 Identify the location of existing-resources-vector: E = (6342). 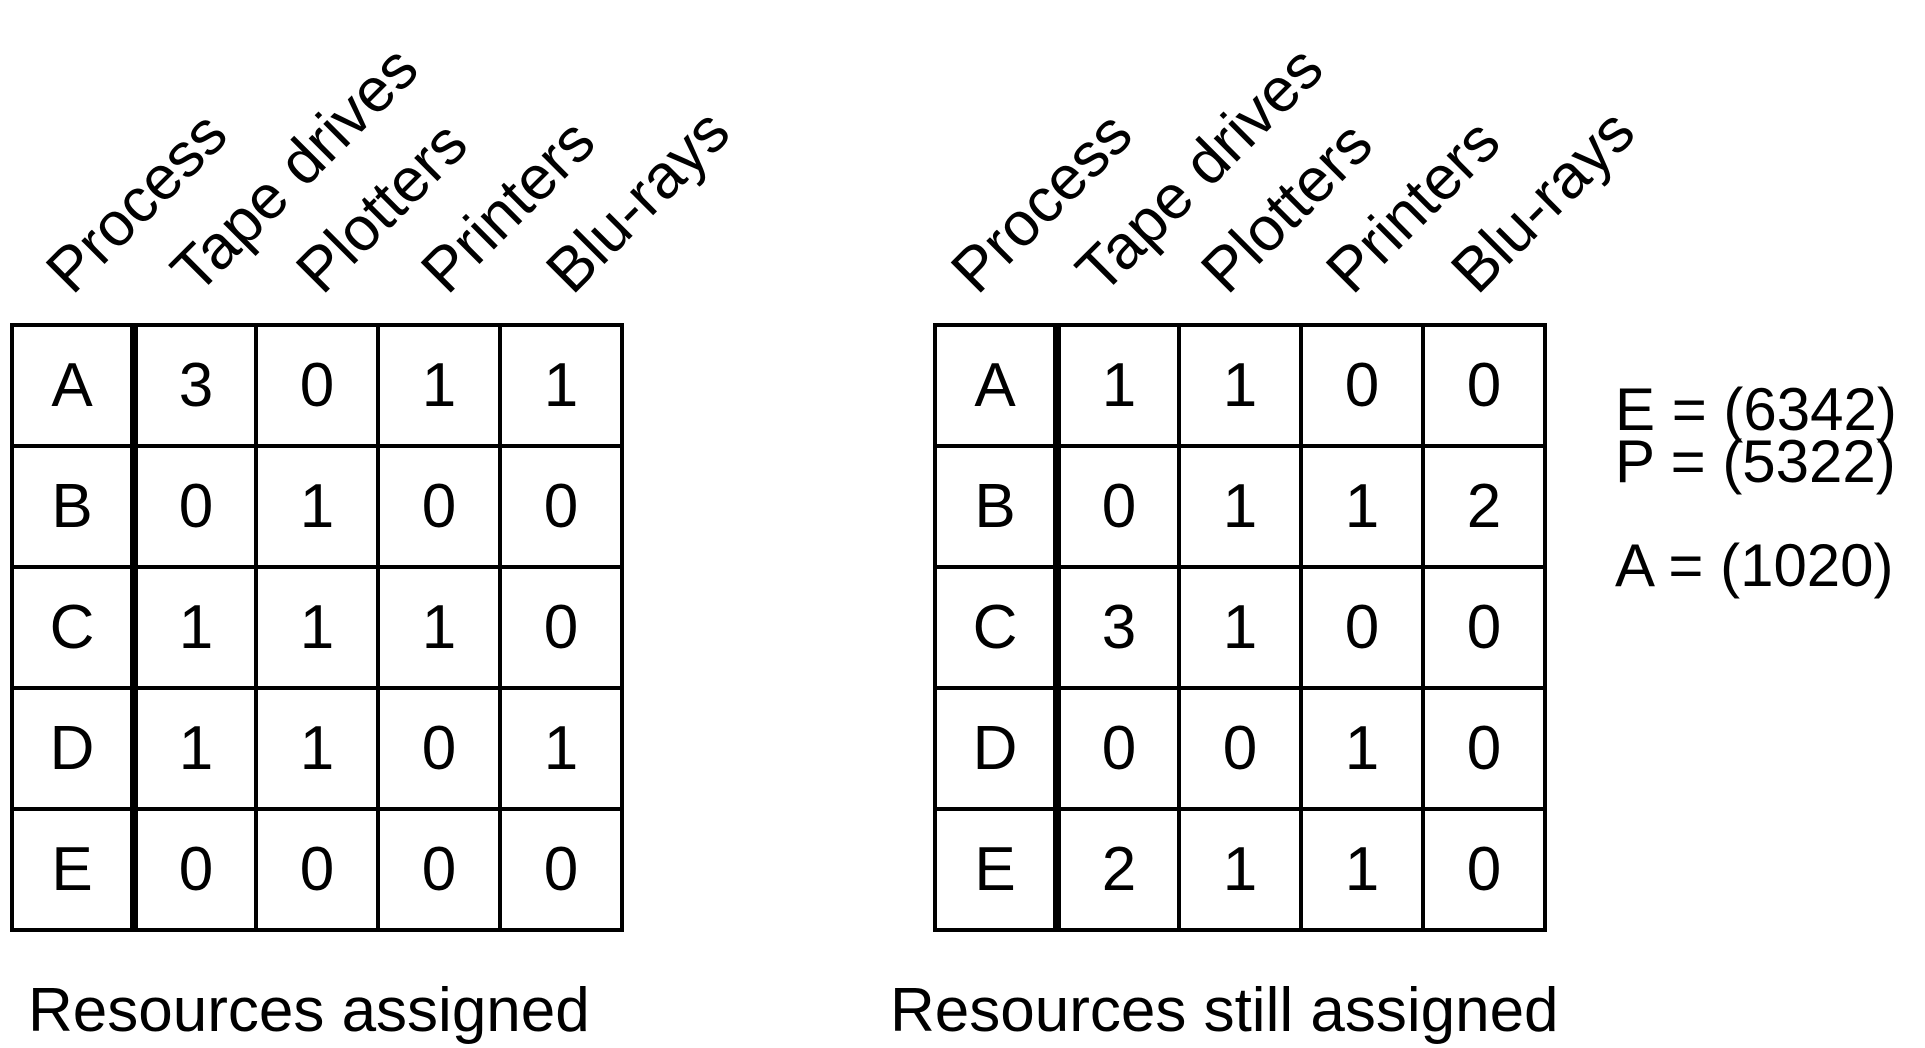
(1756, 409).